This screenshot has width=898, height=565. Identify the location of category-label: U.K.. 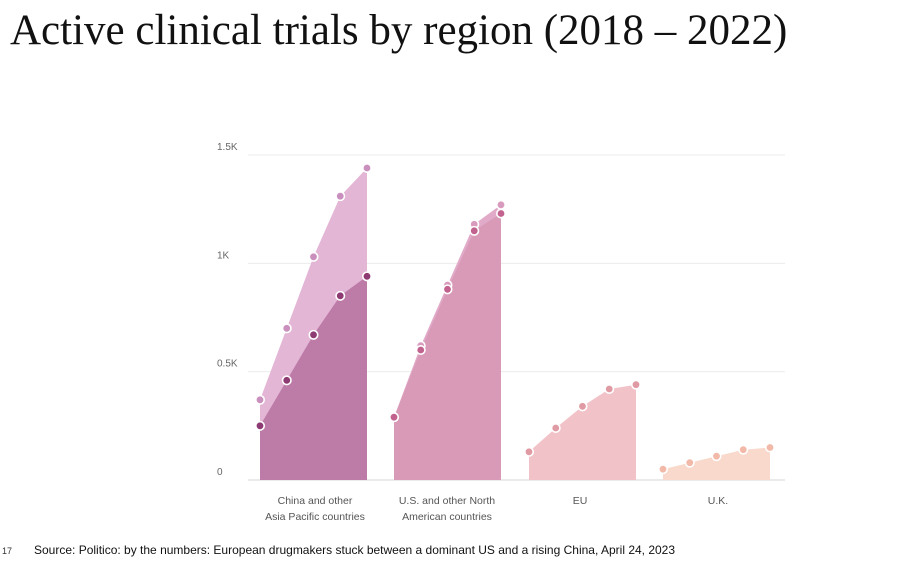
(718, 501).